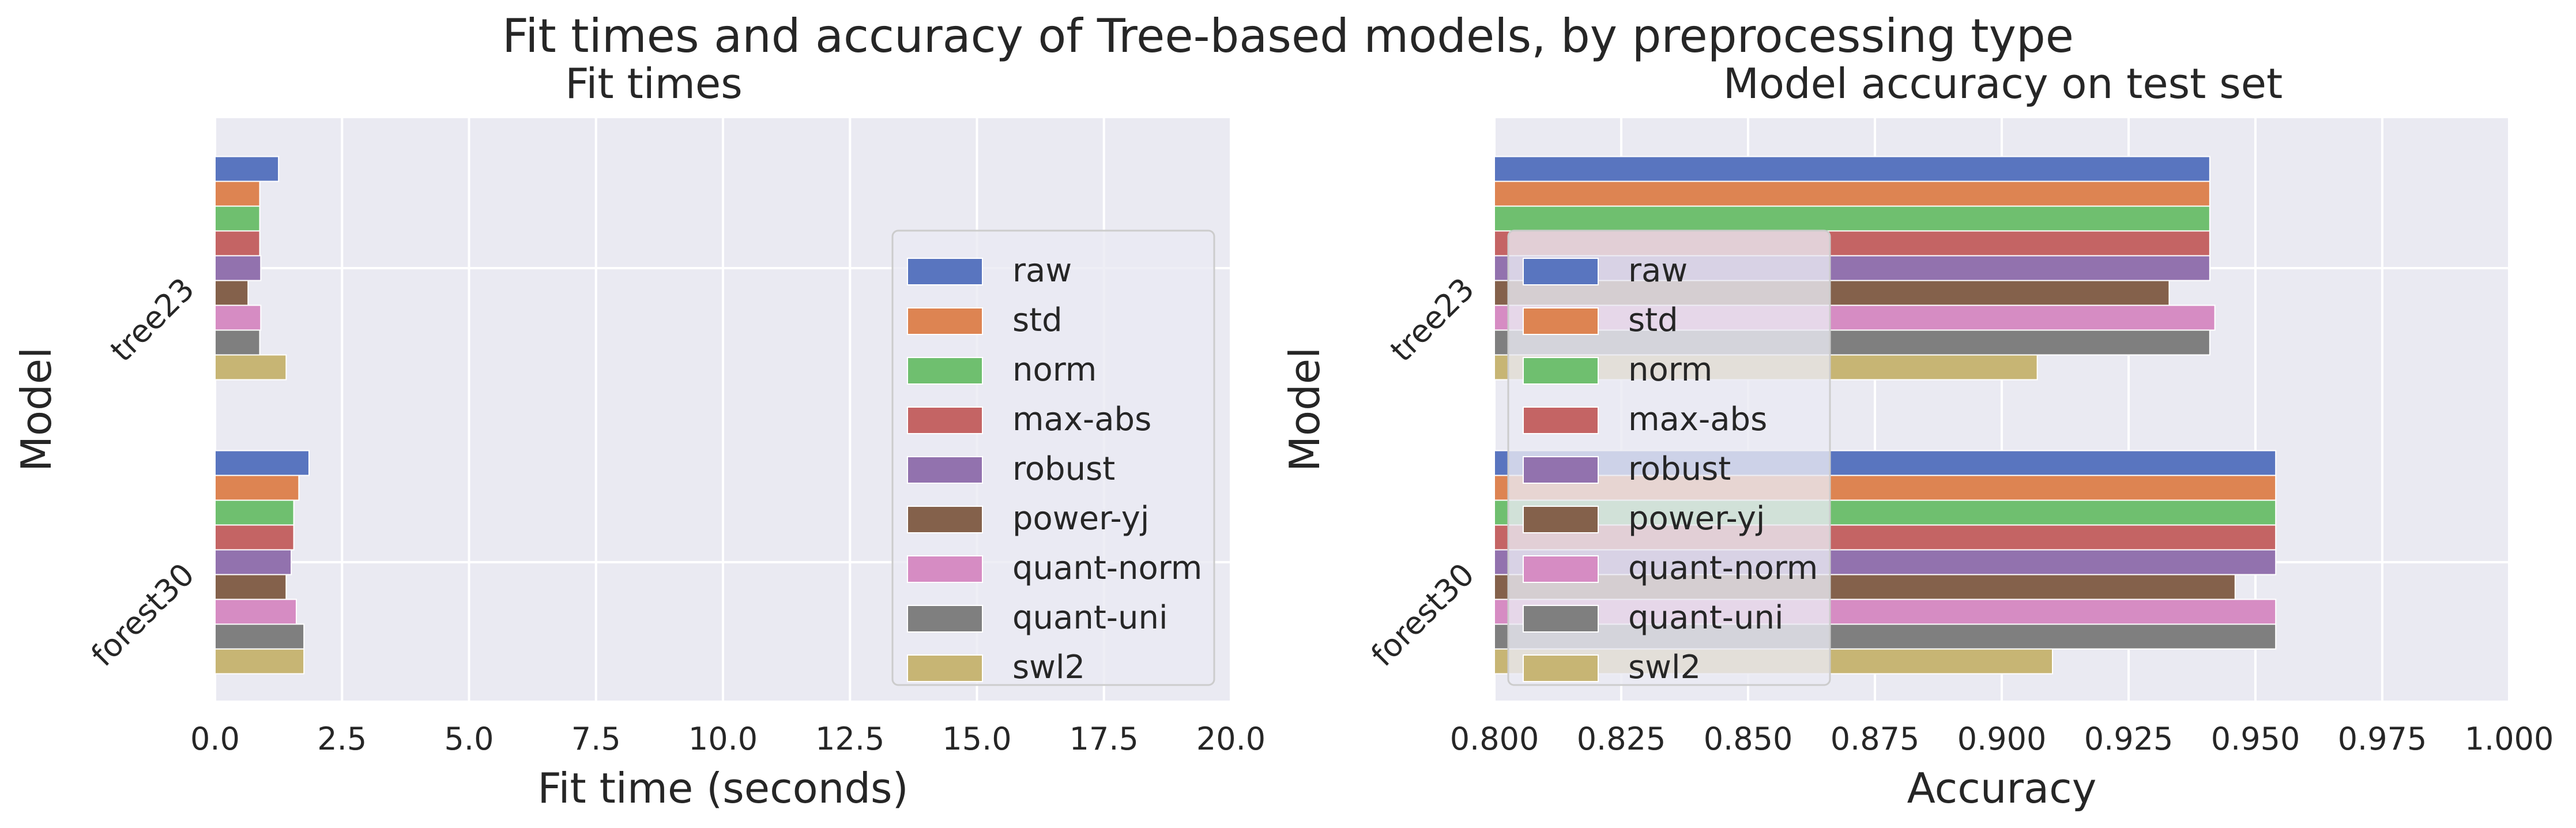 This screenshot has width=2576, height=828. Describe the element at coordinates (238, 268) in the screenshot. I see `fit-times-bar-tree23-robust` at that location.